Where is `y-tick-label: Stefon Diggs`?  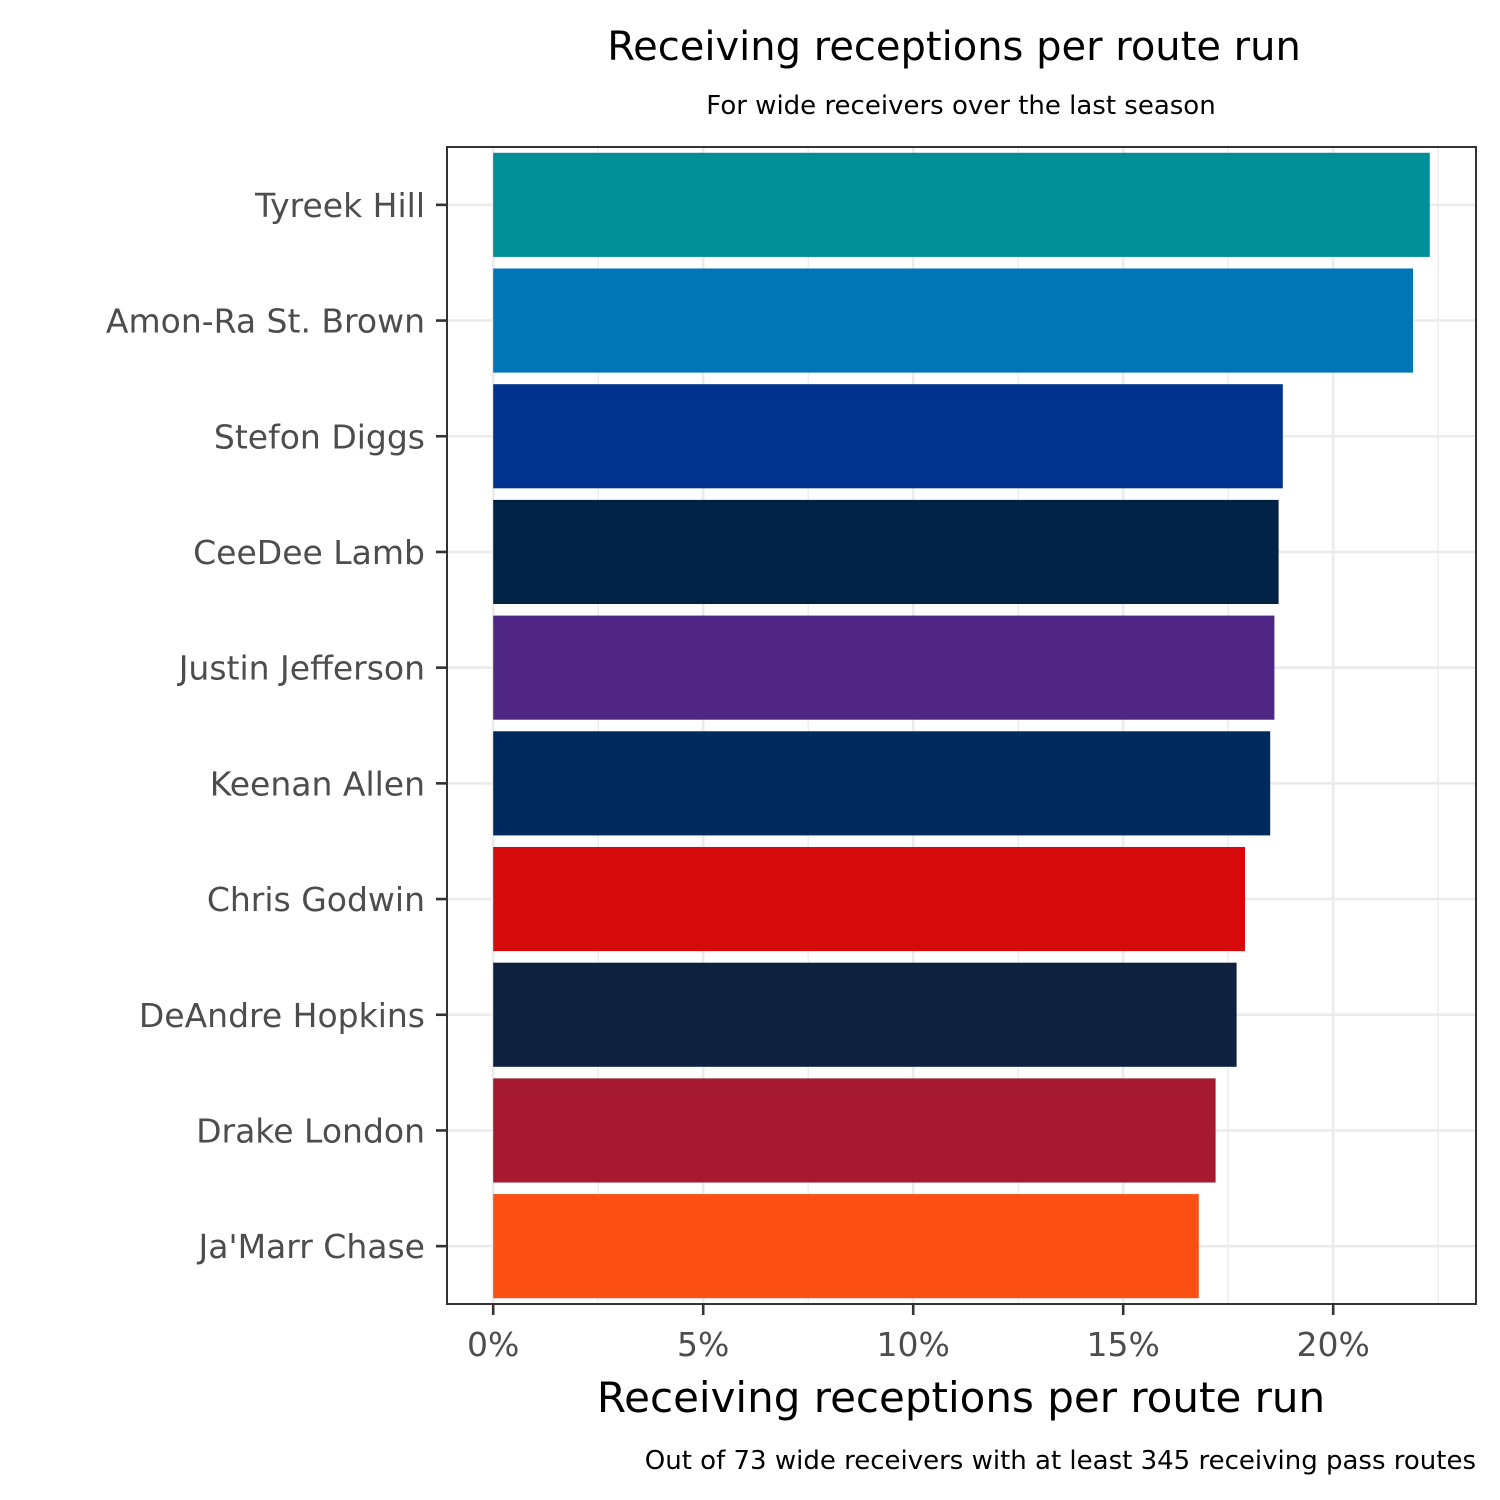
y-tick-label: Stefon Diggs is located at coordinates (319, 436).